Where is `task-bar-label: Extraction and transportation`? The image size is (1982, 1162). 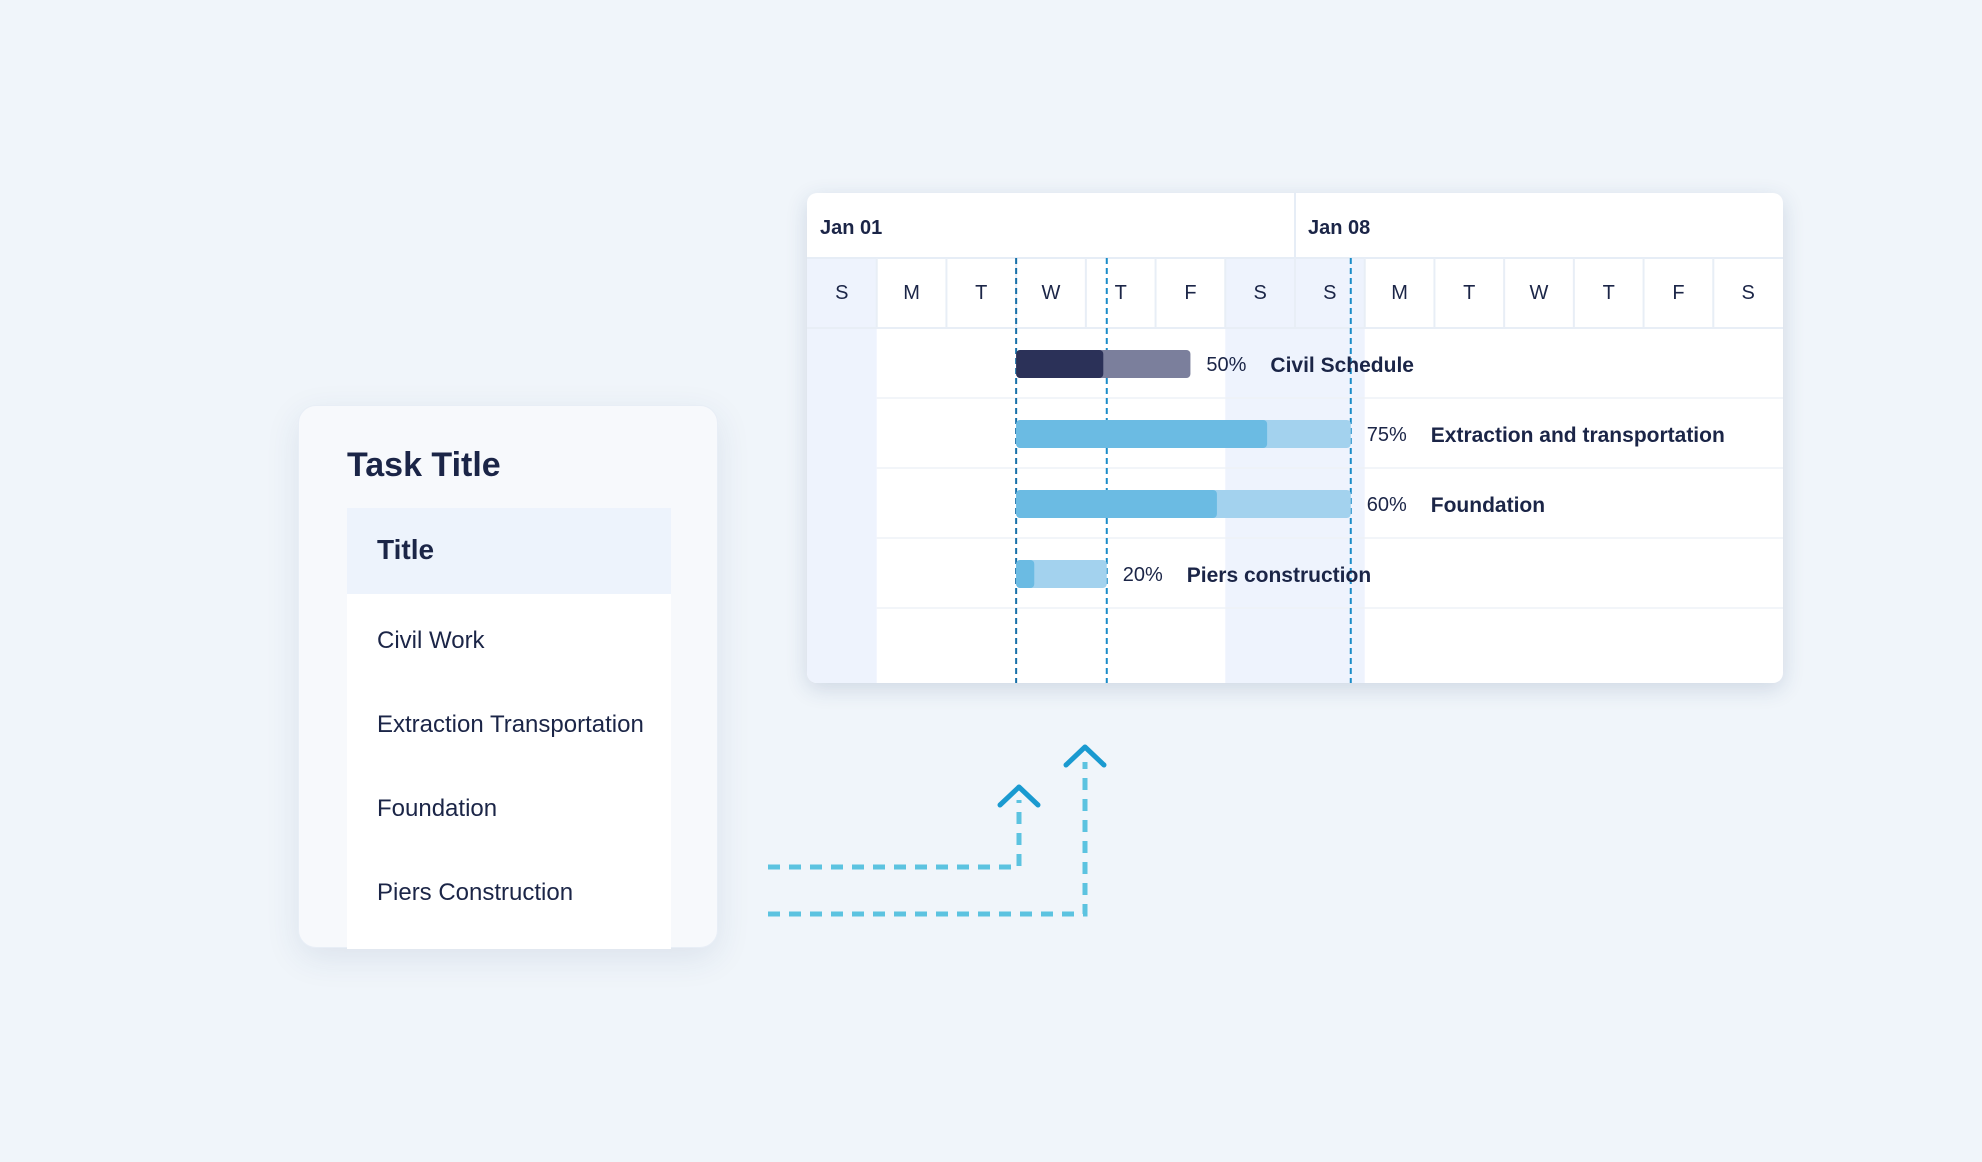
task-bar-label: Extraction and transportation is located at coordinates (1578, 435).